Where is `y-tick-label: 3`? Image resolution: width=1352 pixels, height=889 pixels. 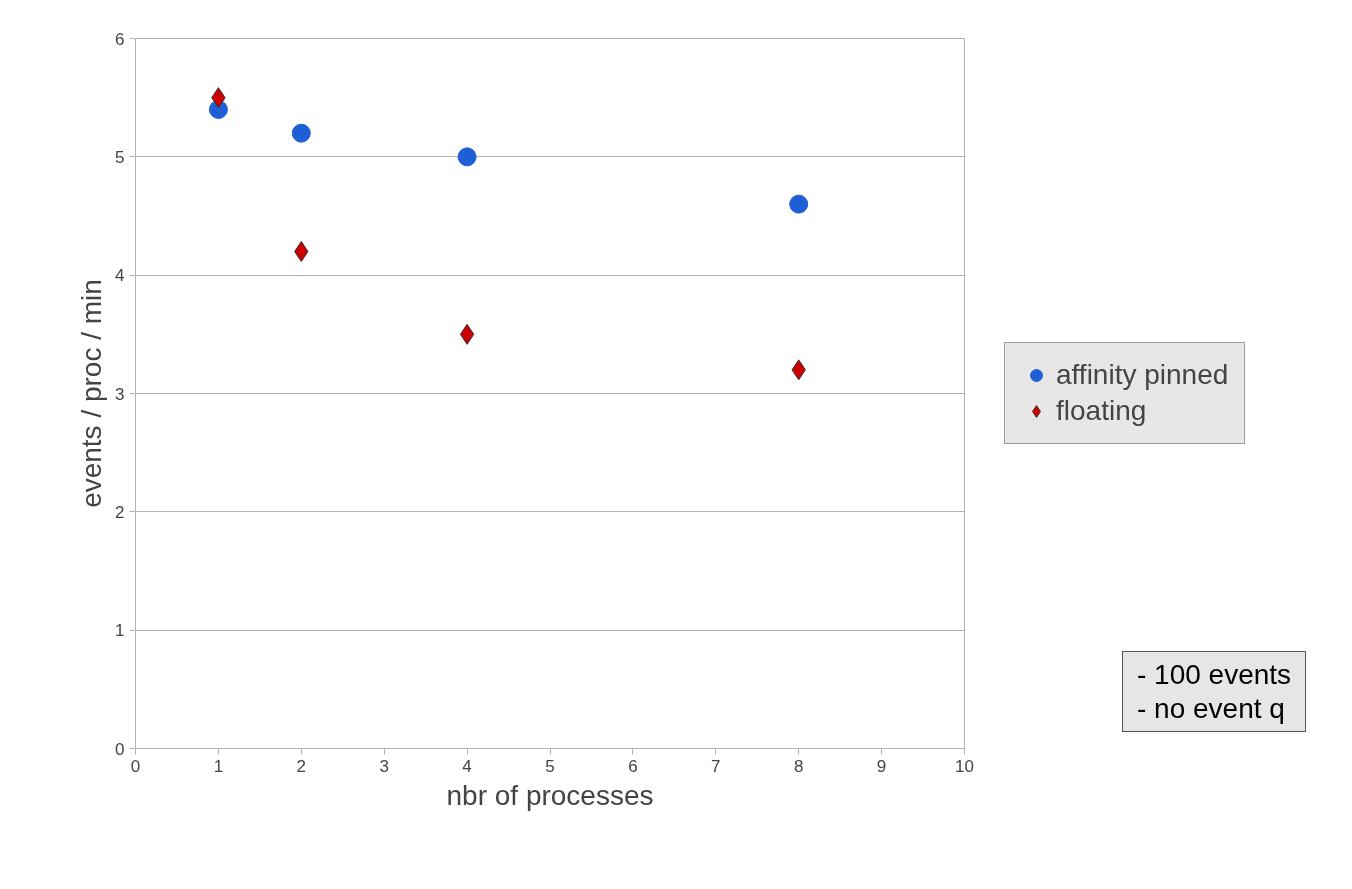 y-tick-label: 3 is located at coordinates (120, 394).